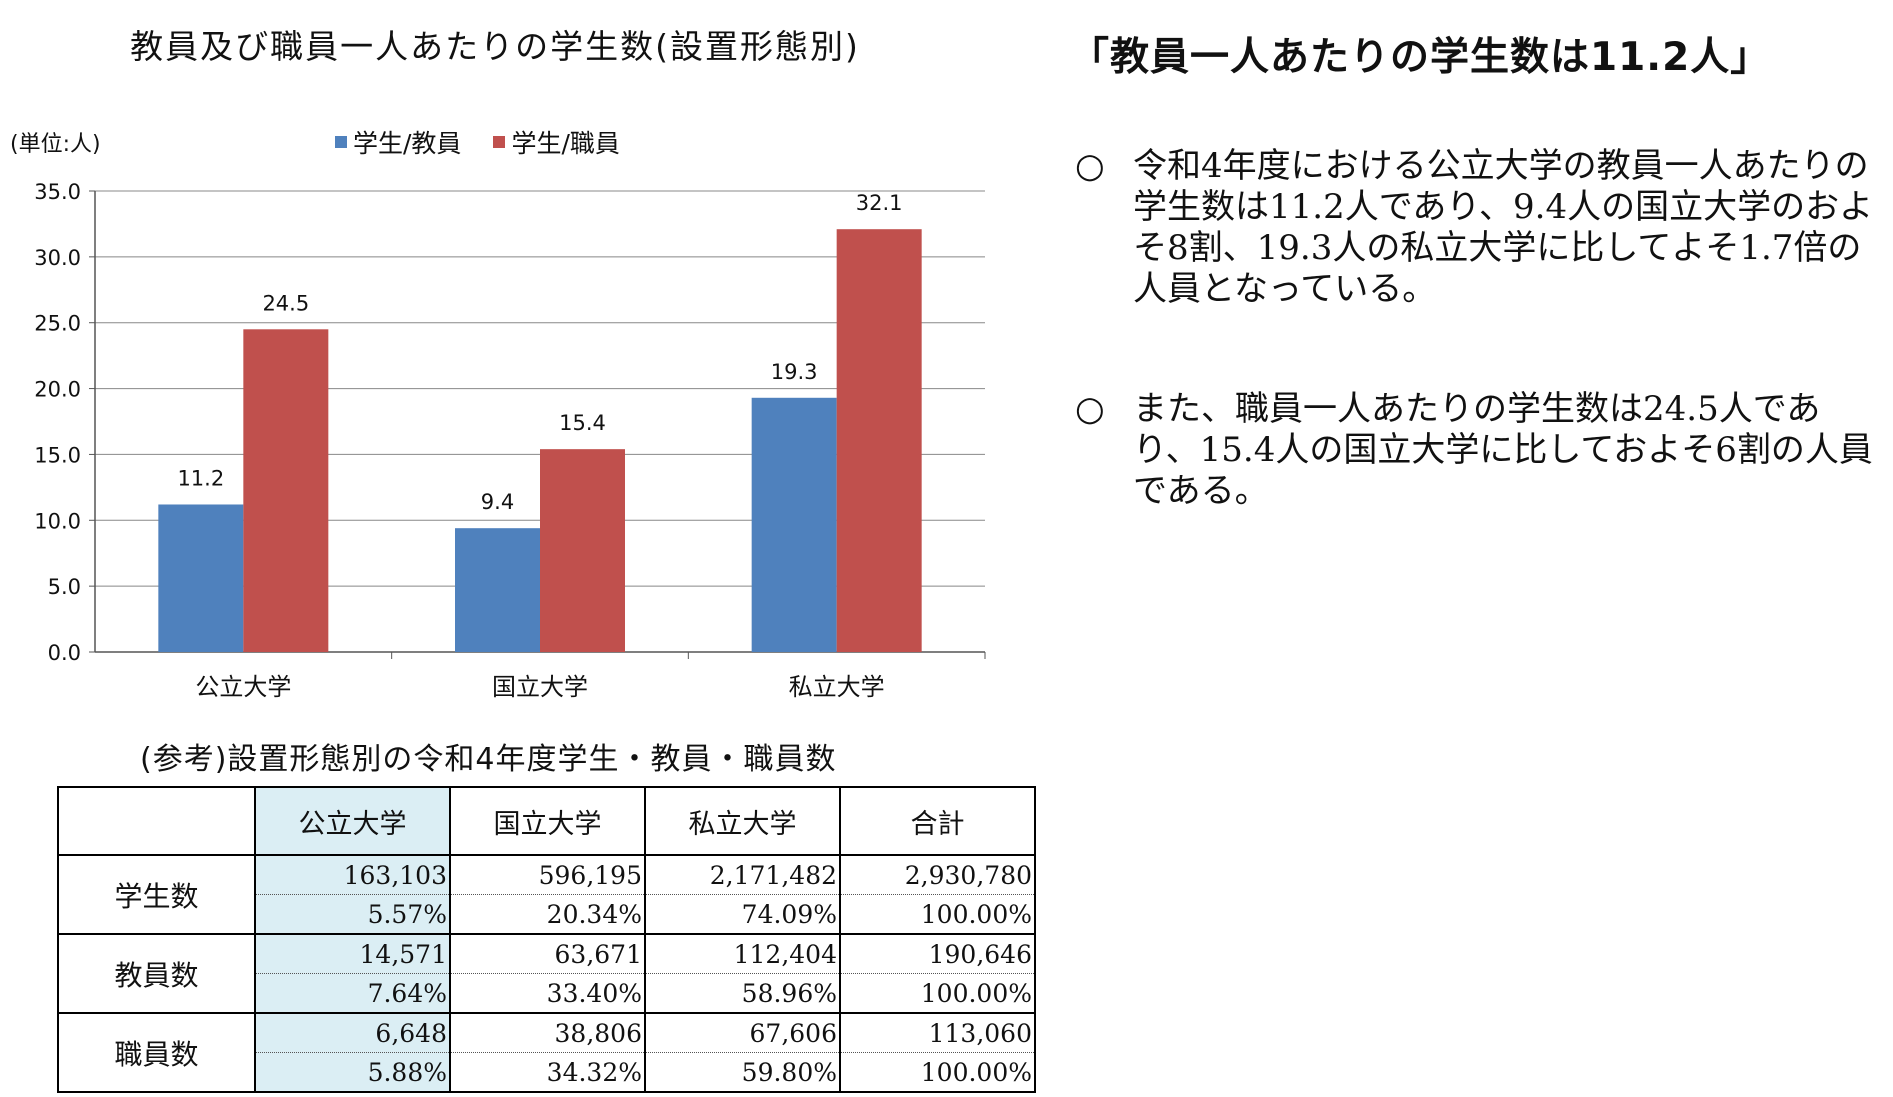 The height and width of the screenshot is (1097, 1893). I want to click on x-tick-label: 私立大学, so click(837, 687).